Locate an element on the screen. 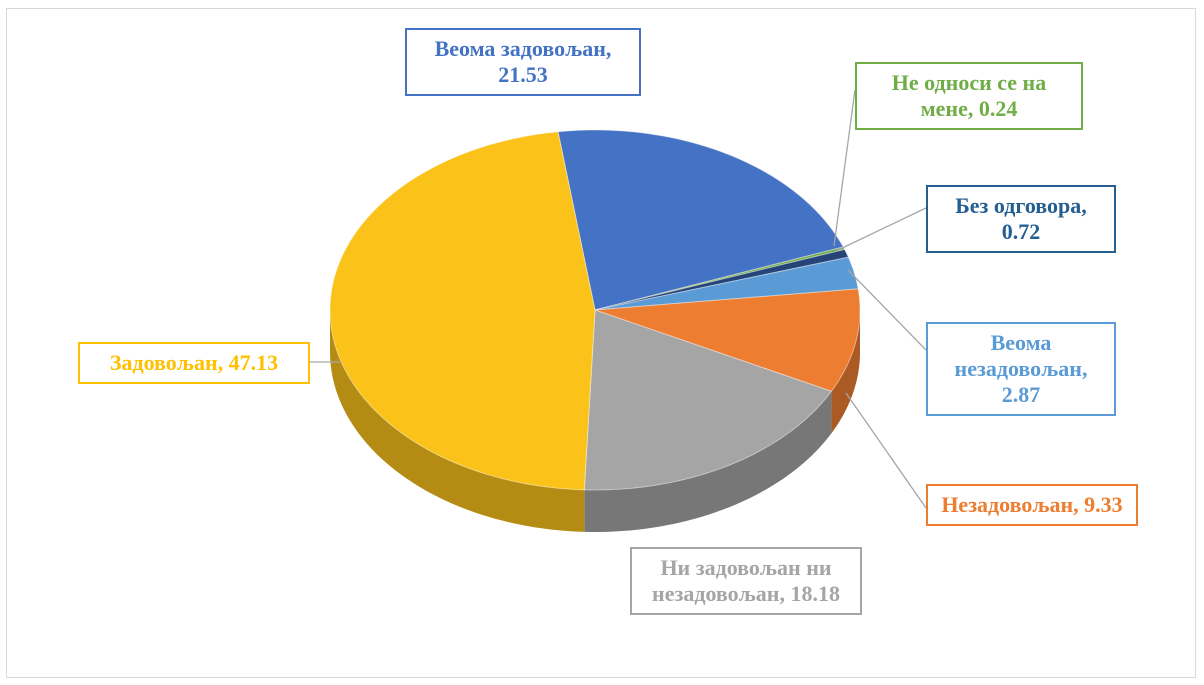  data-label: Веома незадовољан, 2.87 is located at coordinates (1021, 369).